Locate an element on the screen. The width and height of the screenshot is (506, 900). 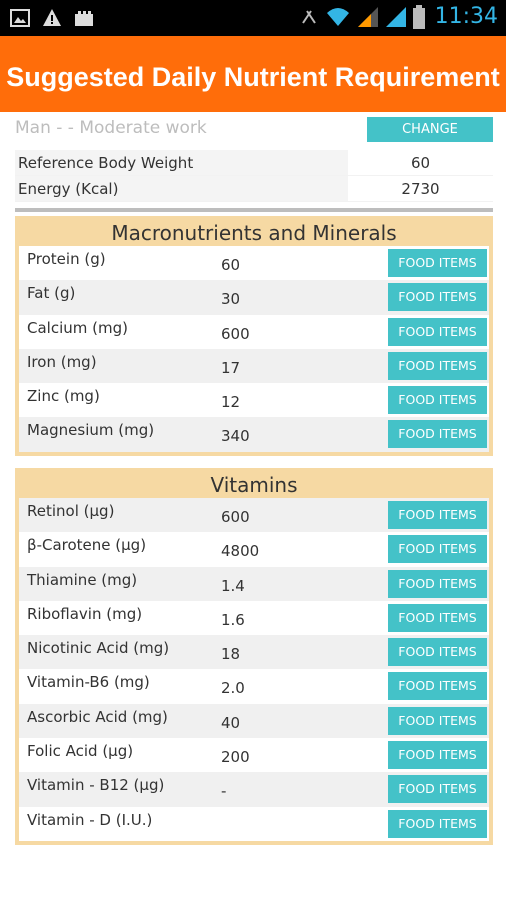
nutrient-value: 60 is located at coordinates (231, 265).